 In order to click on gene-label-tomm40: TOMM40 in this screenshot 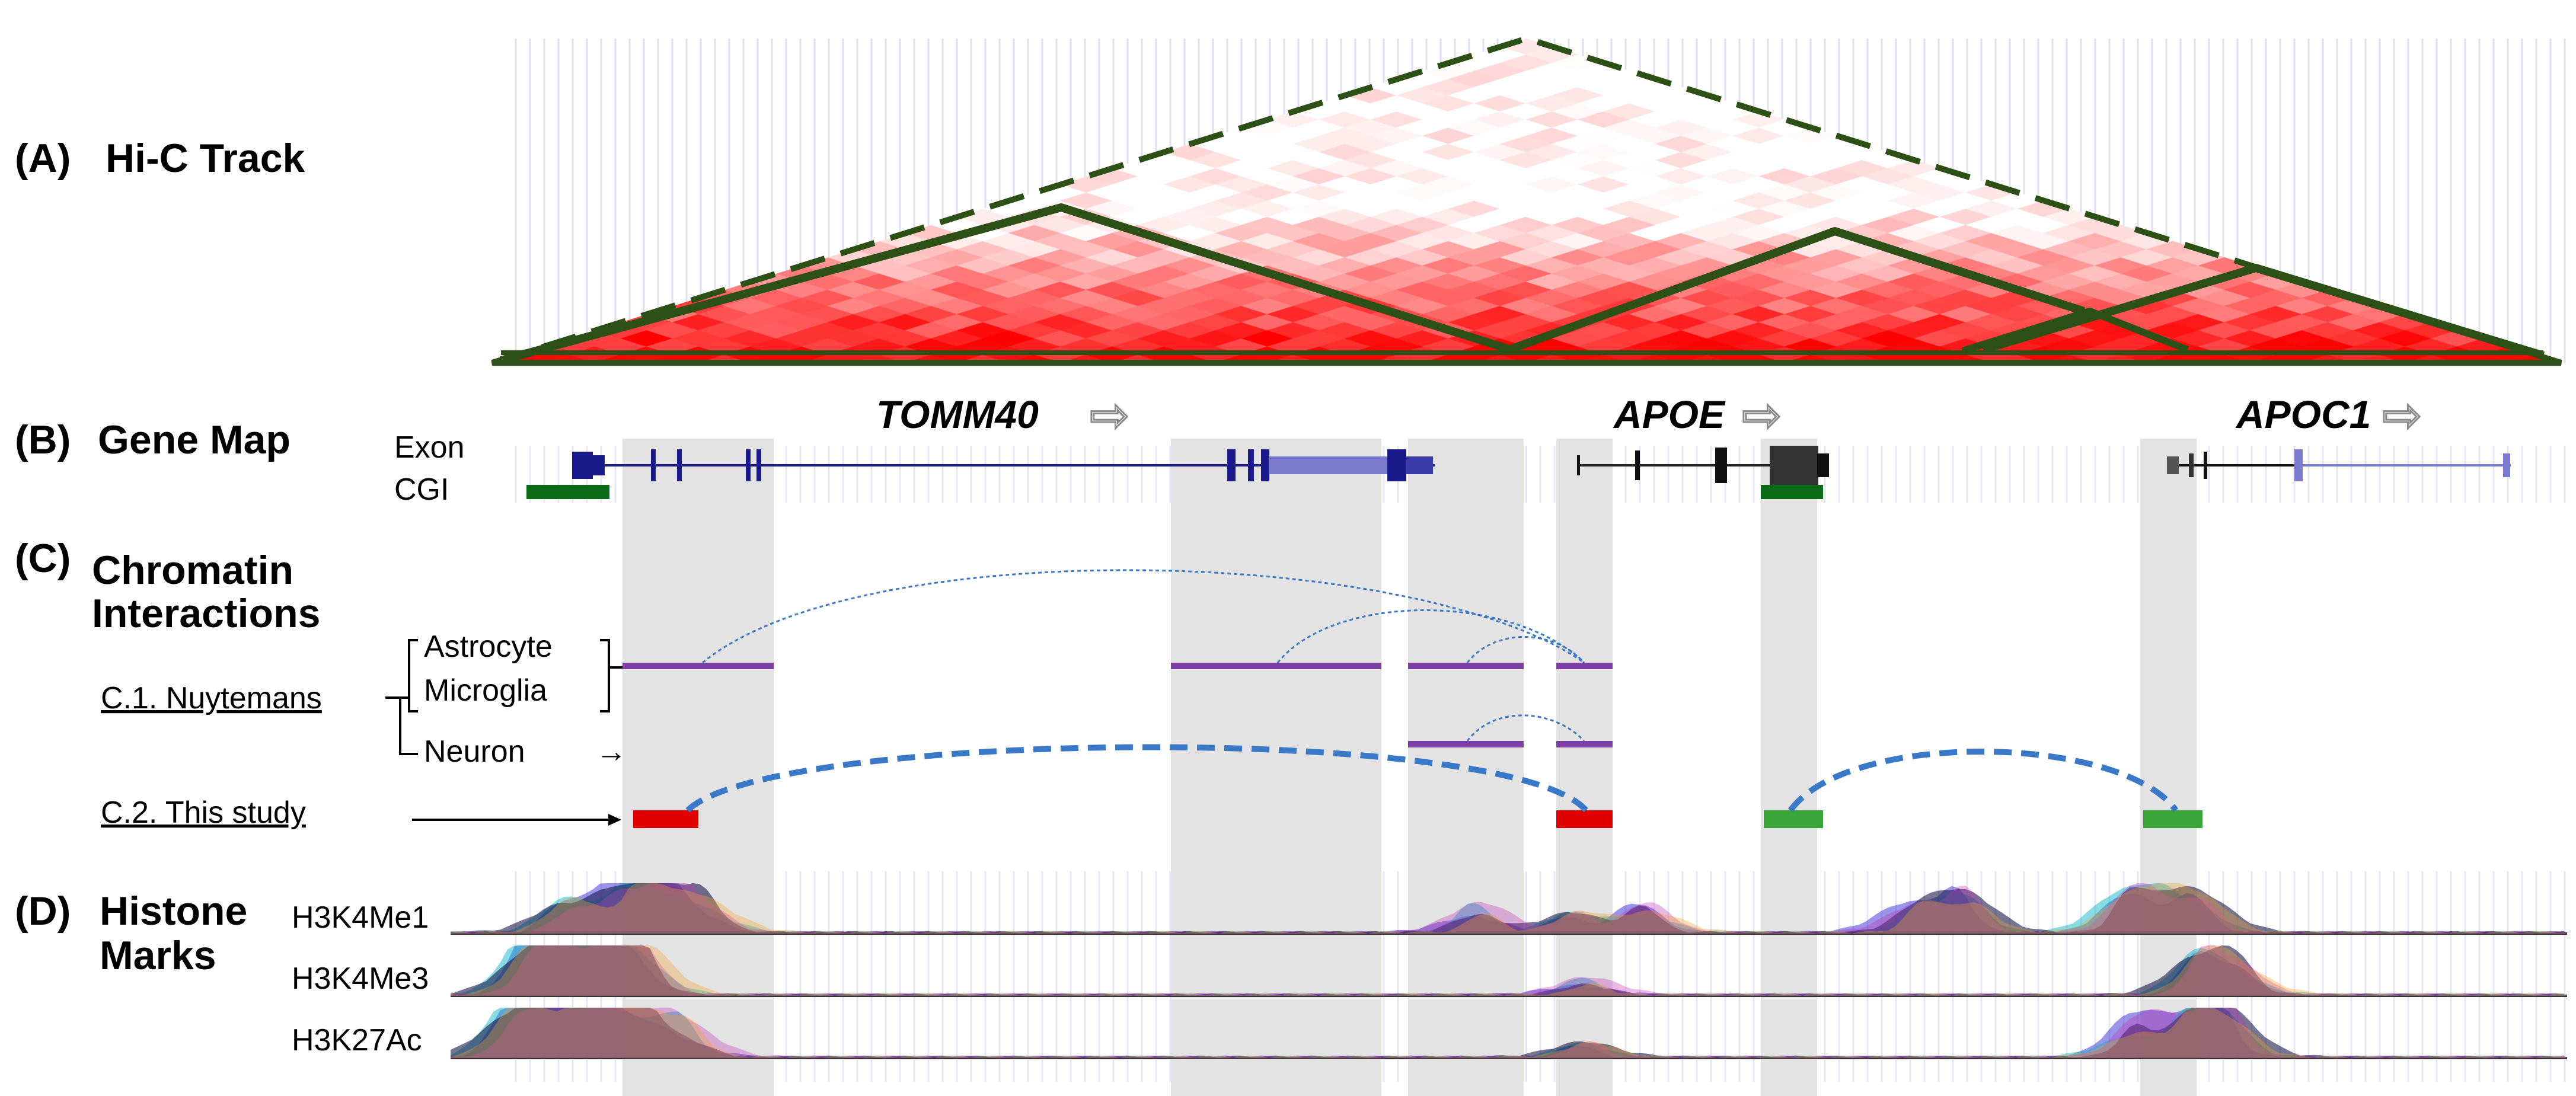, I will do `click(957, 414)`.